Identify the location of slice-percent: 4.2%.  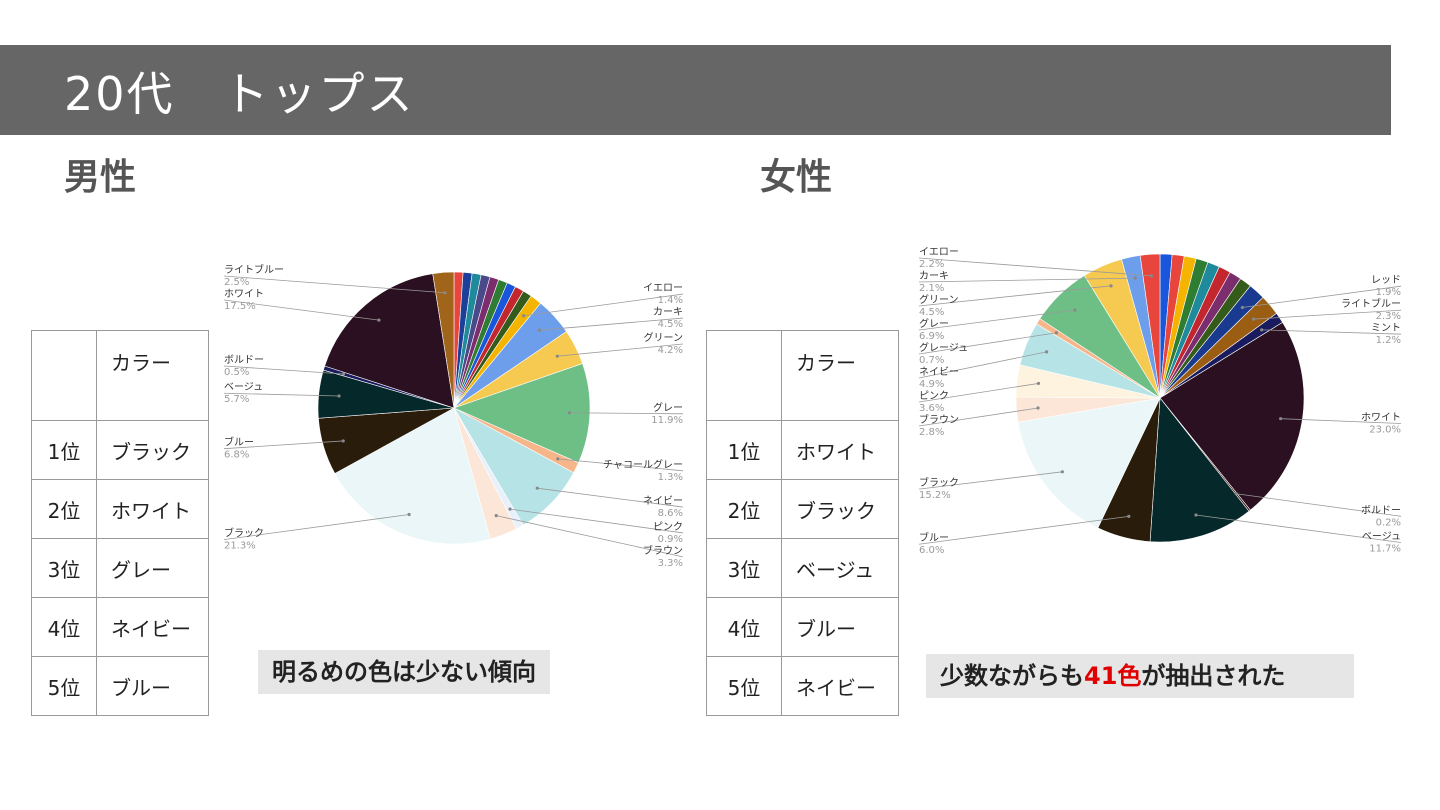
(670, 350).